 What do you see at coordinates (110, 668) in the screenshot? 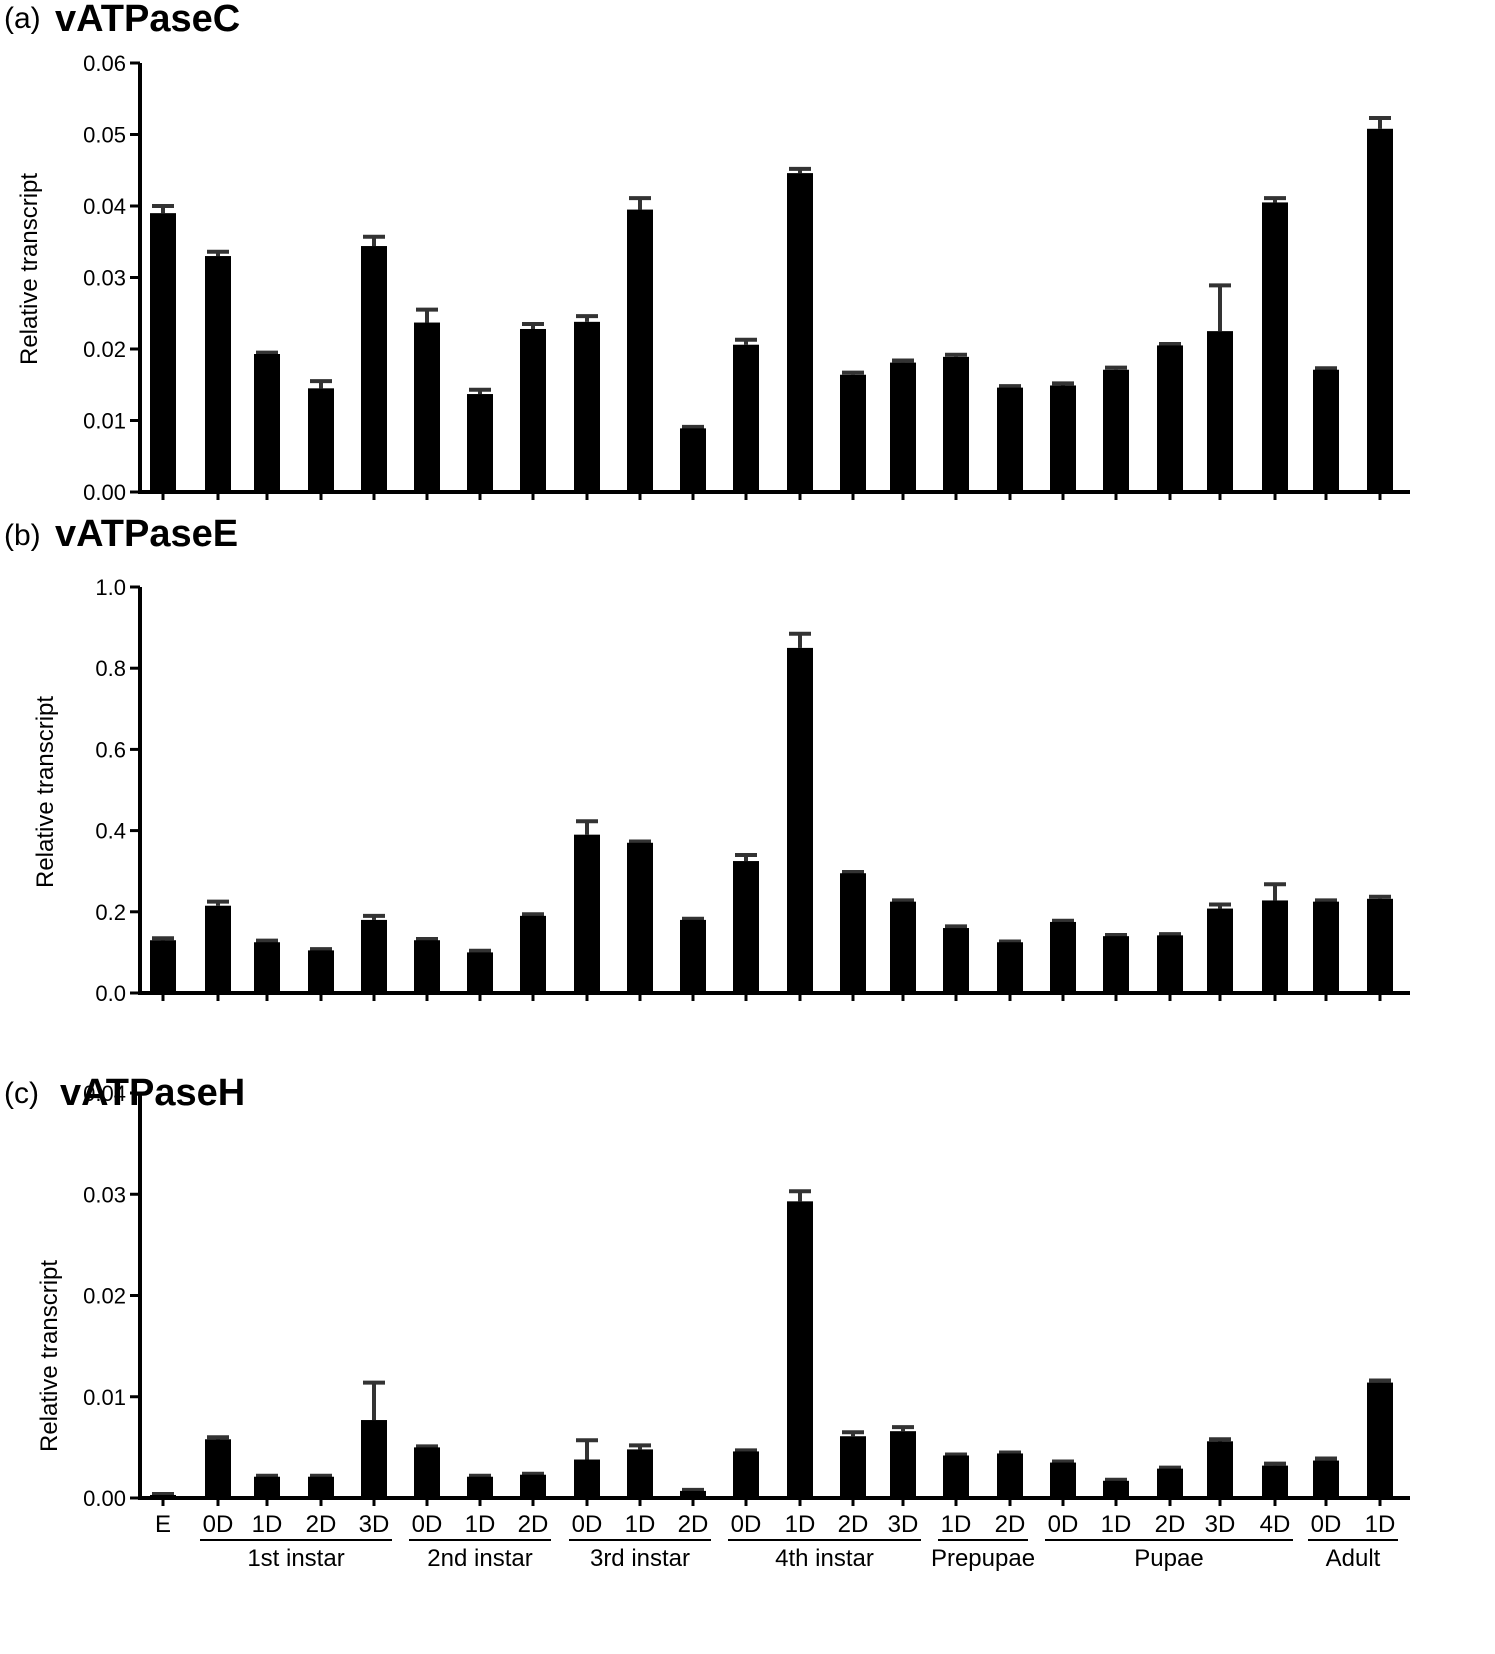
I see `y-tick-label: 0.8` at bounding box center [110, 668].